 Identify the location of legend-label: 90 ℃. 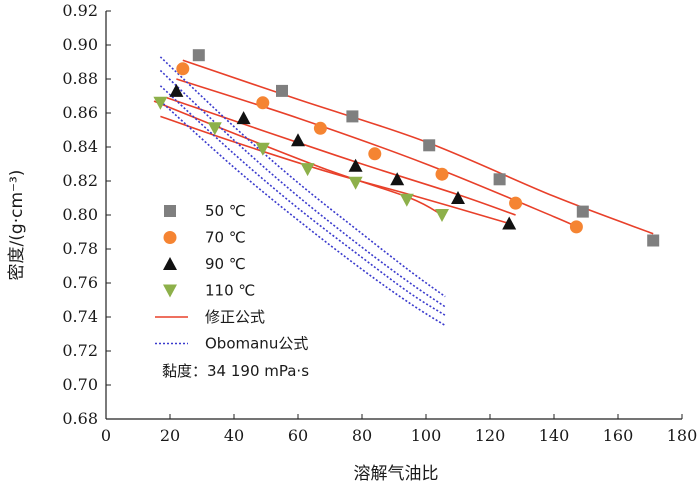
(225, 264).